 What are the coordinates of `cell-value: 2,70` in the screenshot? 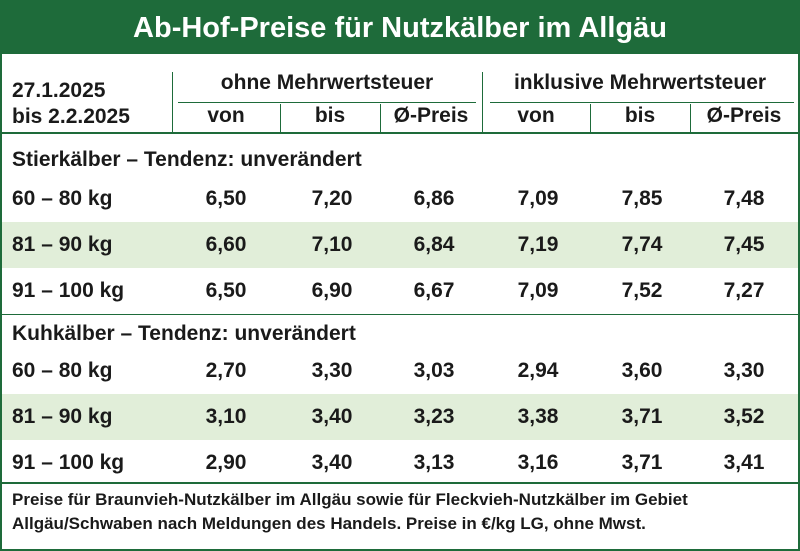 It's located at (226, 370).